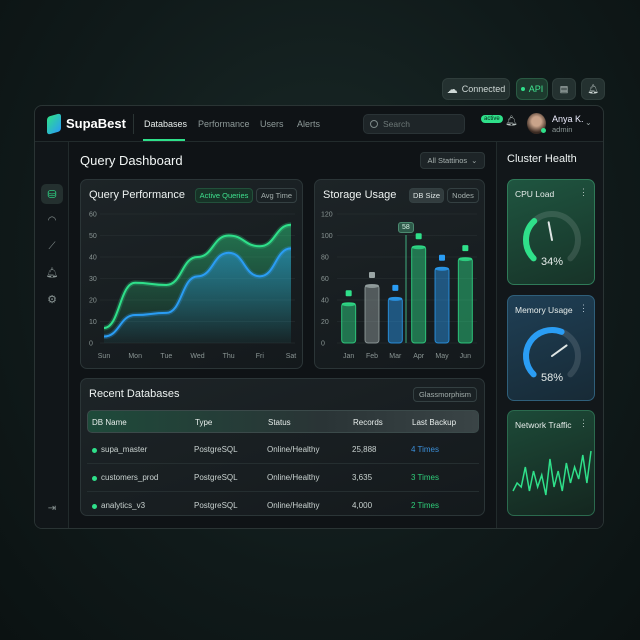 This screenshot has height=640, width=640. Describe the element at coordinates (52, 194) in the screenshot. I see `database-icon: ⛁` at that location.